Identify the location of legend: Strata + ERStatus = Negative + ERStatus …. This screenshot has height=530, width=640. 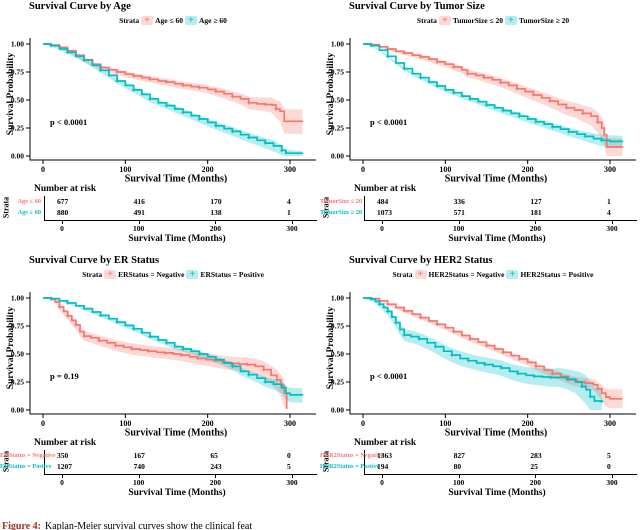
(173, 275).